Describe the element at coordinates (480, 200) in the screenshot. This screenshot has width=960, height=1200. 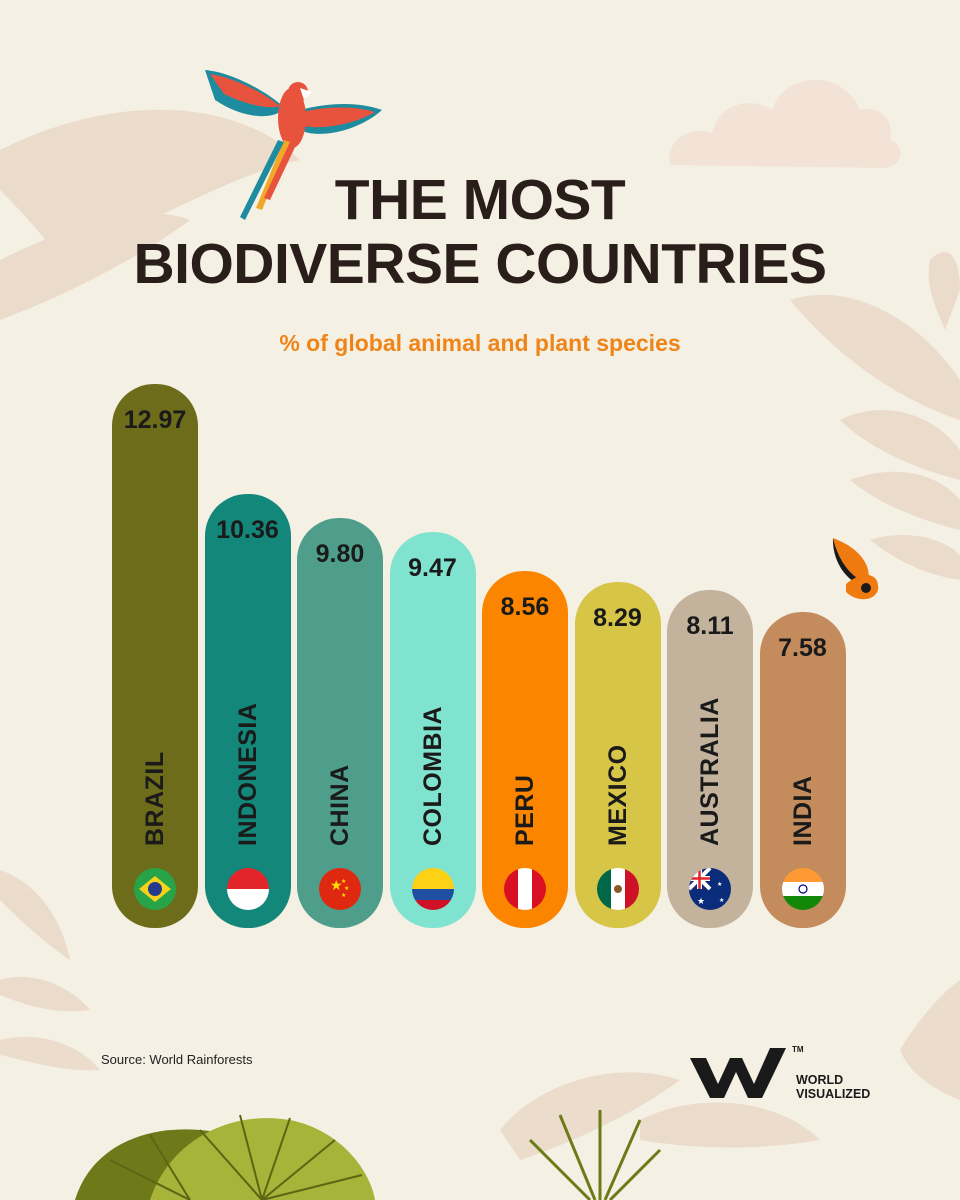
I see `title-line-1: THE MOST` at that location.